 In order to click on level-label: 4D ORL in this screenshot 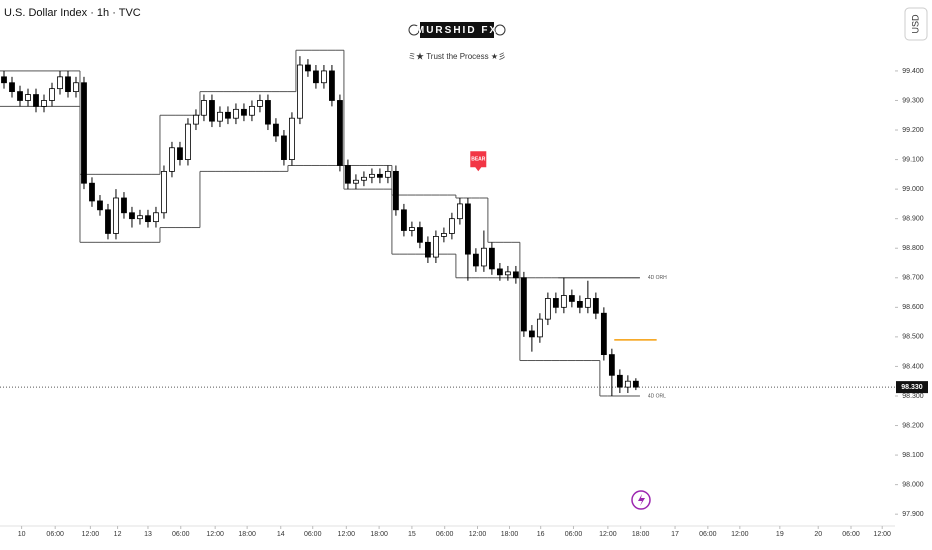, I will do `click(657, 396)`.